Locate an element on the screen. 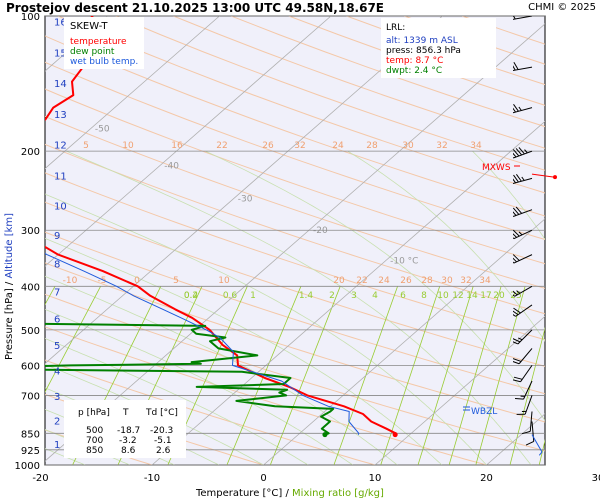 The image size is (600, 500). lrl-background is located at coordinates (438, 48).